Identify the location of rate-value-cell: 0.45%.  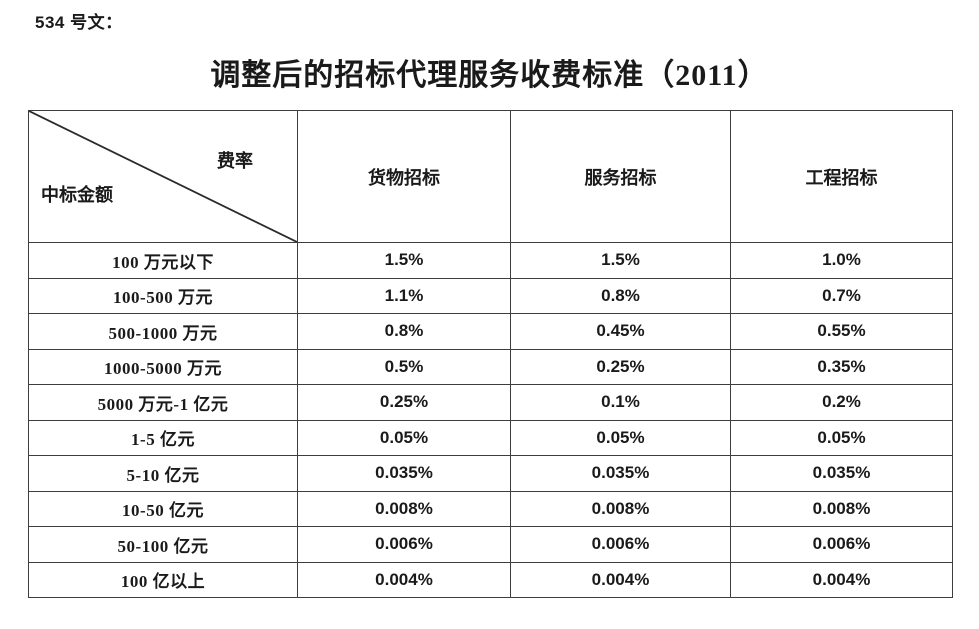
(620, 331).